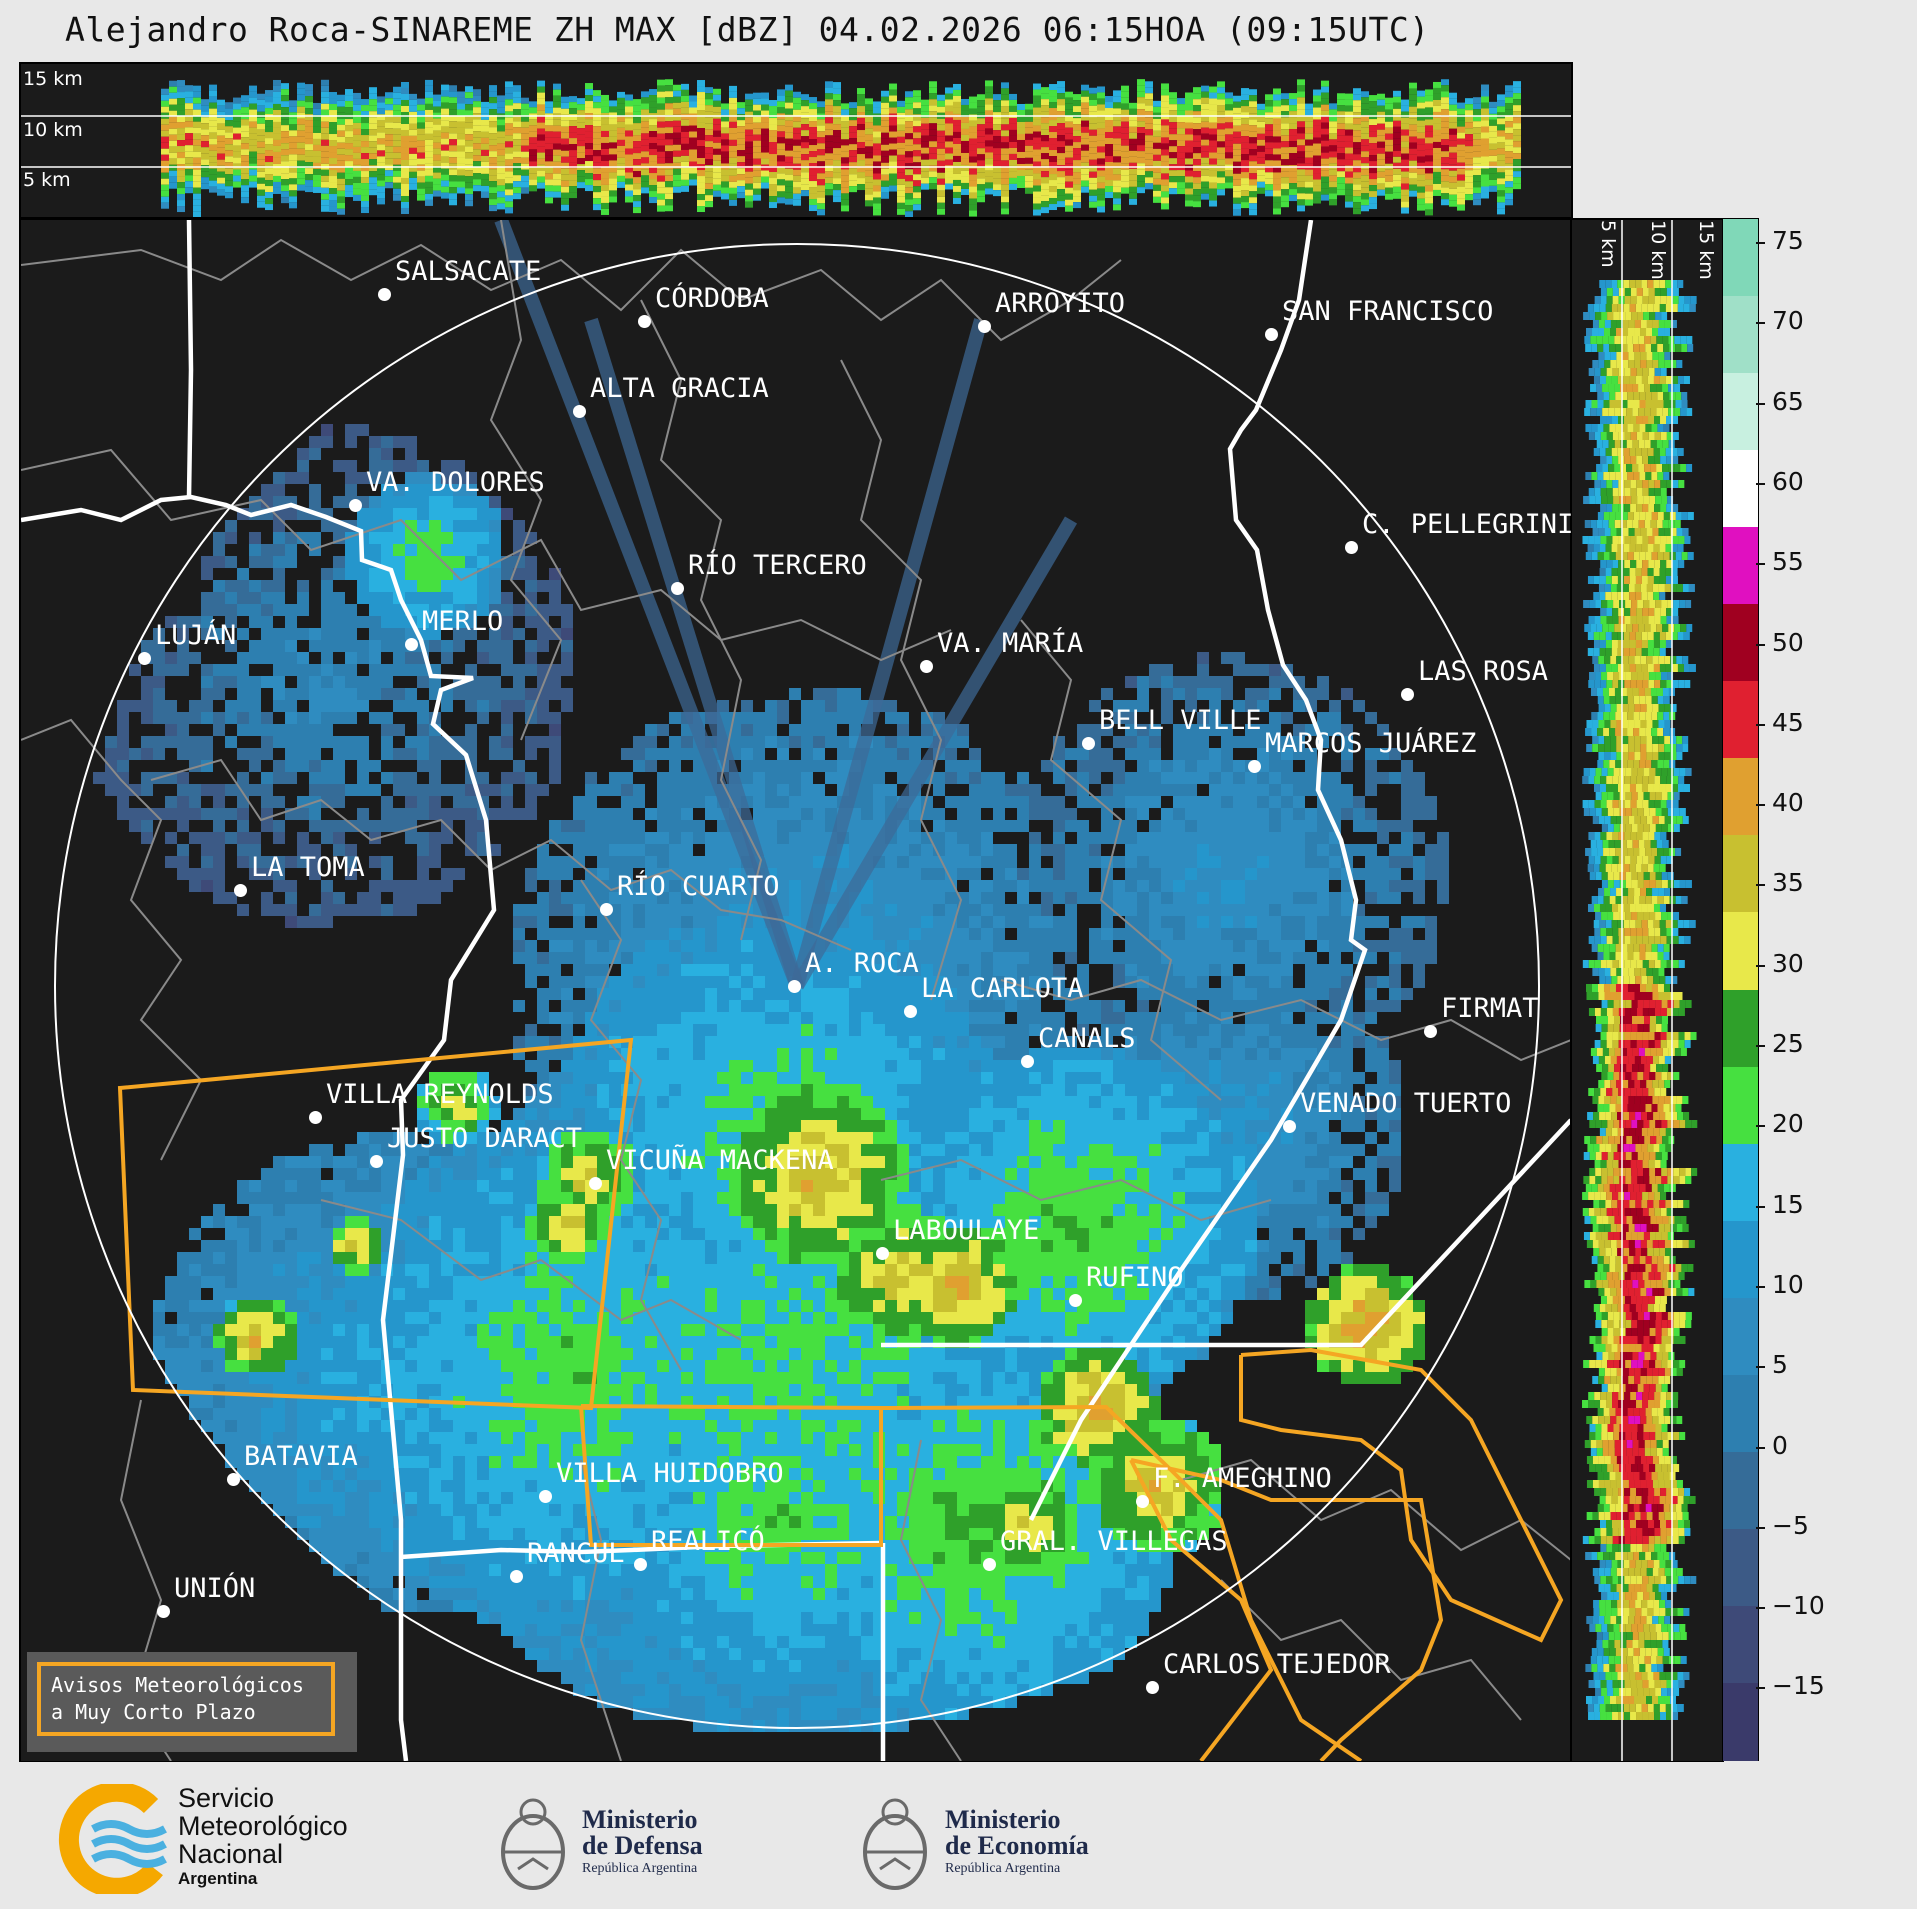  What do you see at coordinates (640, 1868) in the screenshot?
I see `defensa-line3: República Argentina` at bounding box center [640, 1868].